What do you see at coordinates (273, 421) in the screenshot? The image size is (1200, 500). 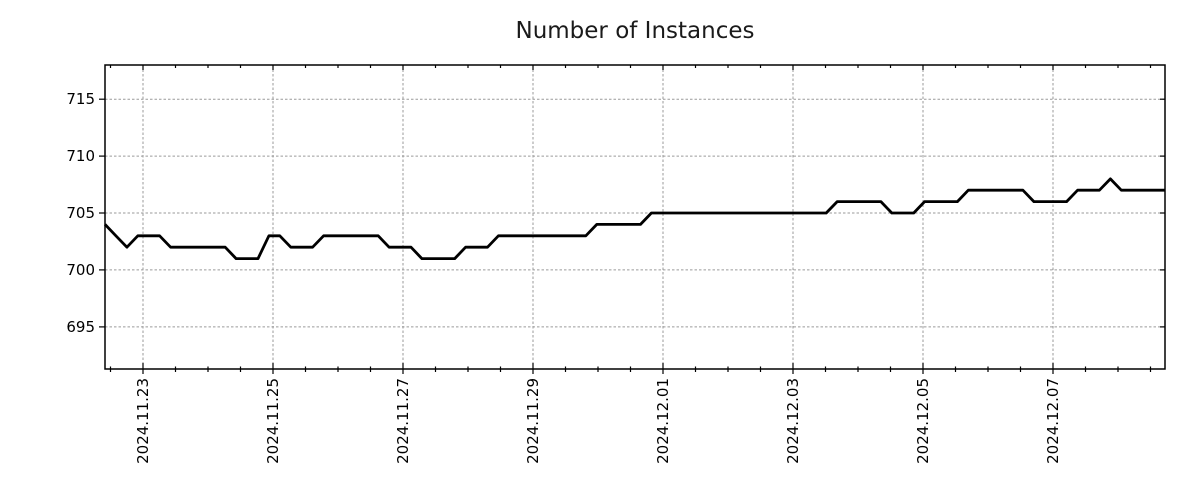 I see `x-tick-label: 2024.11.25` at bounding box center [273, 421].